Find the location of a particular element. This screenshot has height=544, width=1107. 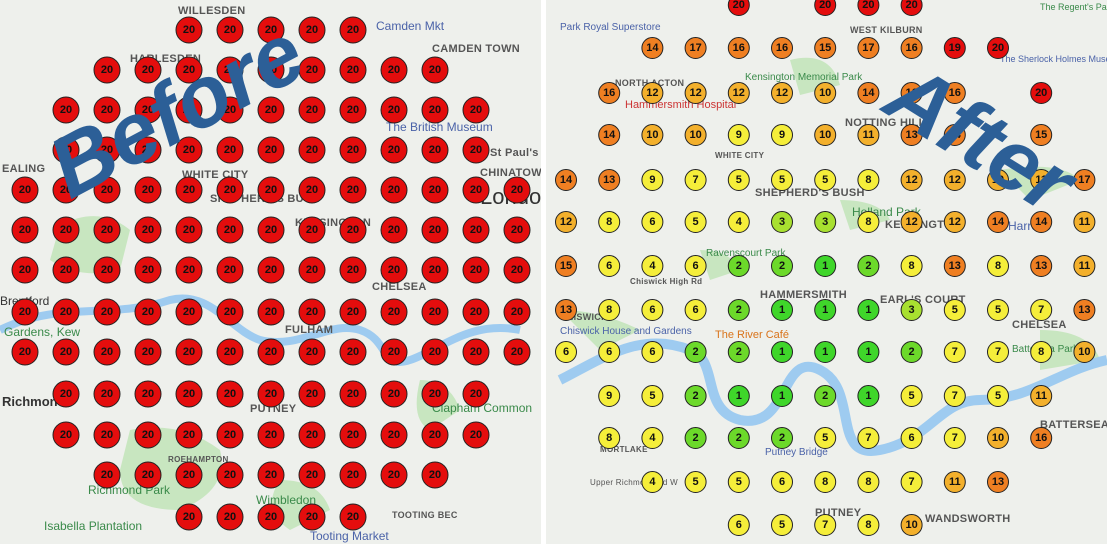

map-label: FULHAM is located at coordinates (309, 330).